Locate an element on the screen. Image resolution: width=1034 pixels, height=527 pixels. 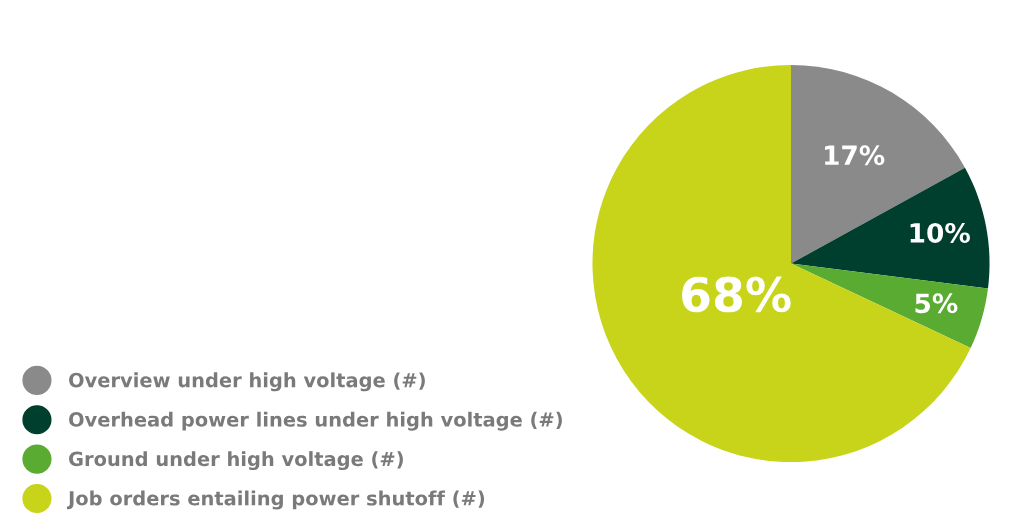
legend-label: Ground under high voltage (#) is located at coordinates (236, 461).